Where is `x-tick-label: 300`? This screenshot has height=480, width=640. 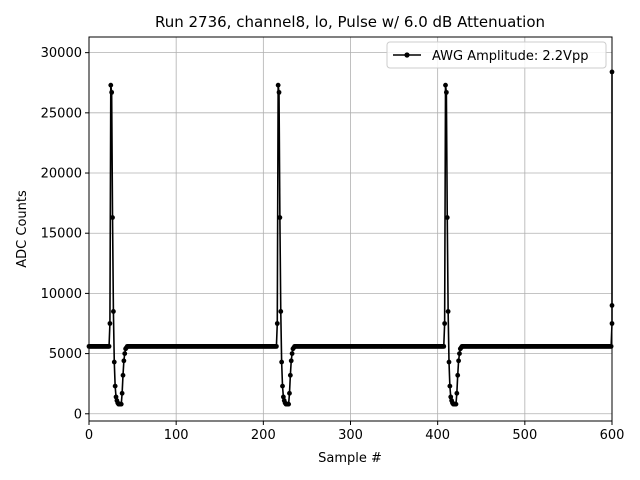
x-tick-label: 300 is located at coordinates (350, 435).